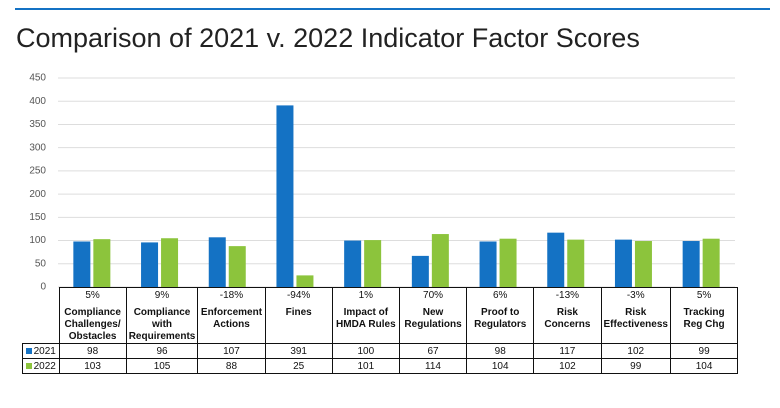  I want to click on value-cell: 88, so click(231, 366).